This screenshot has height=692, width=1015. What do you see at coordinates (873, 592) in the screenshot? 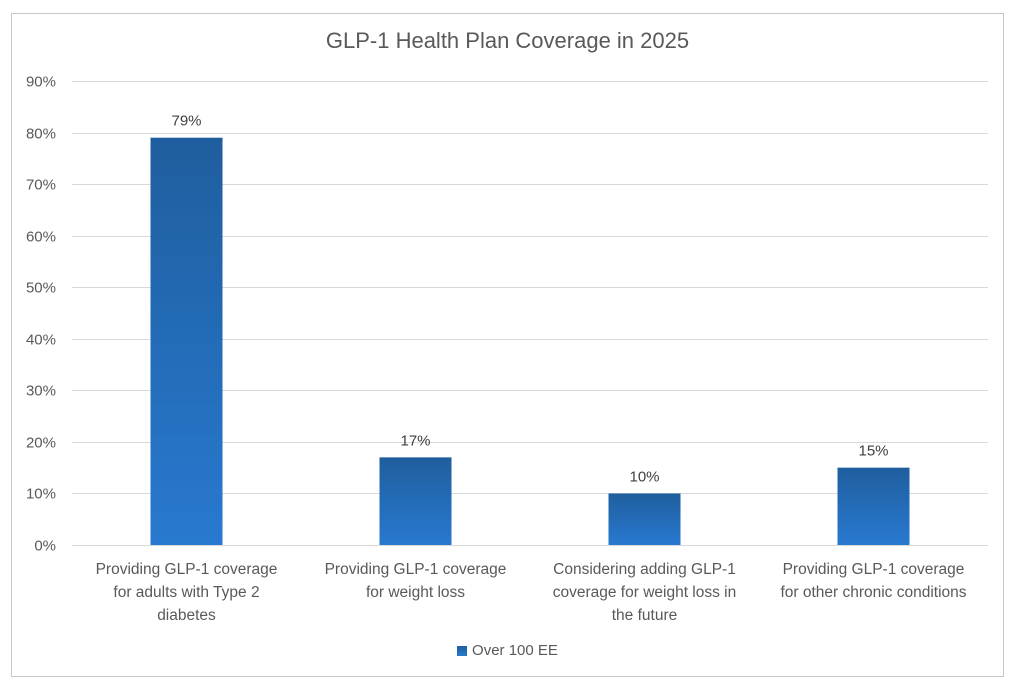
I see `category-label-line: for other chronic conditions` at bounding box center [873, 592].